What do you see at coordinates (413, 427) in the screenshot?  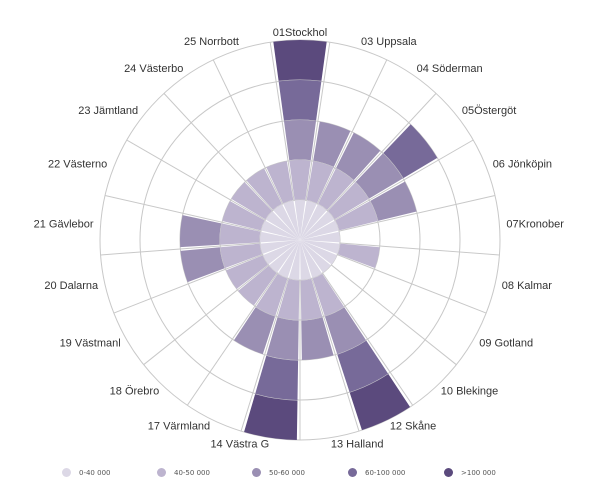 I see `category-label: 12 Skåne` at bounding box center [413, 427].